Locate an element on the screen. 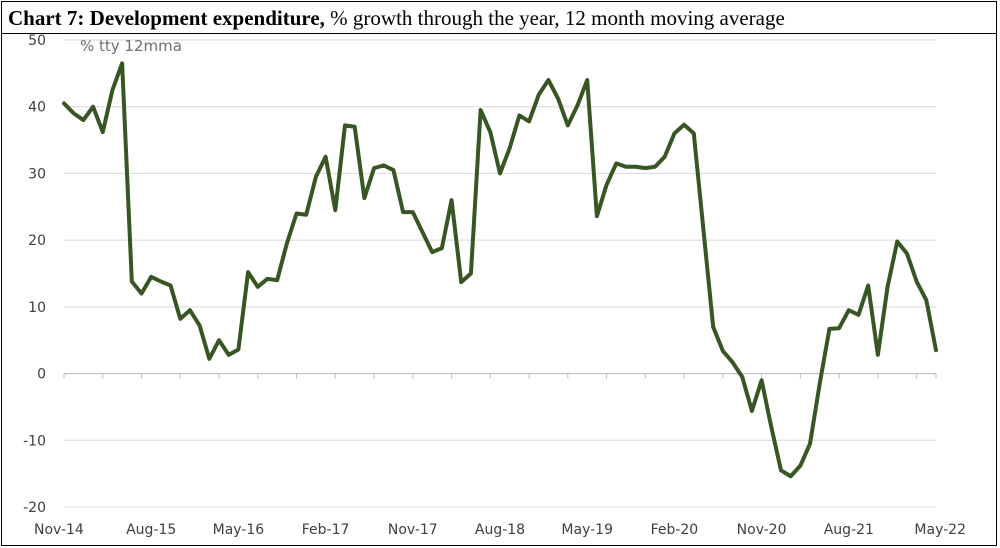 Image resolution: width=1000 pixels, height=548 pixels. y-tick-label: -20 is located at coordinates (34, 508).